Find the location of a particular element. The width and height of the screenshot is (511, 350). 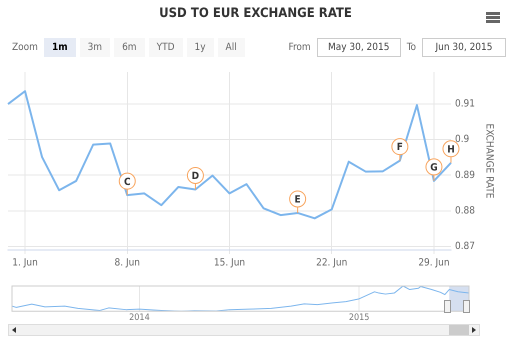

annotation: C is located at coordinates (127, 182).